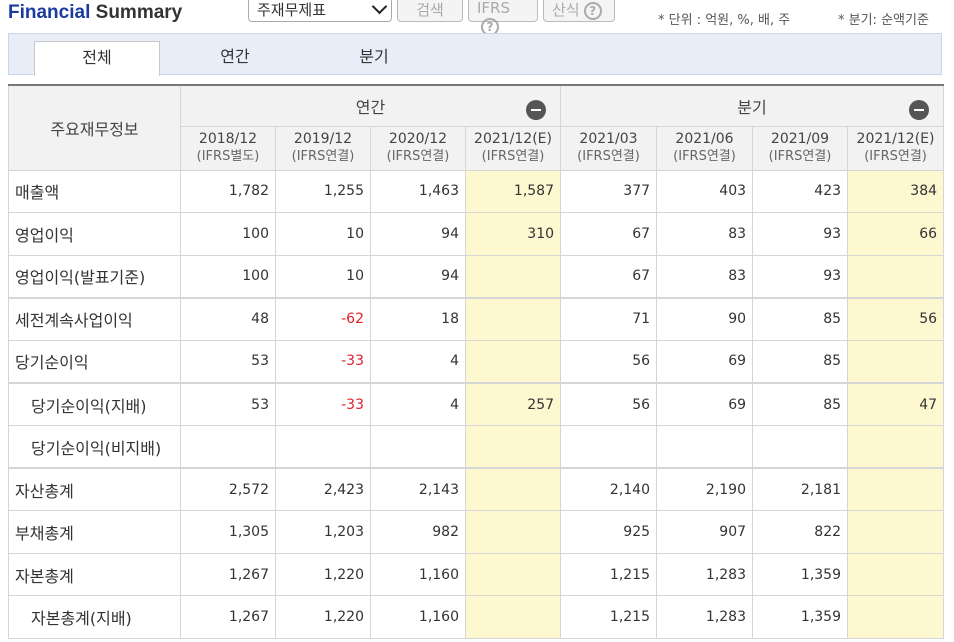 This screenshot has width=954, height=642. What do you see at coordinates (94, 276) in the screenshot?
I see `row-label: 영업이익(발표기준)` at bounding box center [94, 276].